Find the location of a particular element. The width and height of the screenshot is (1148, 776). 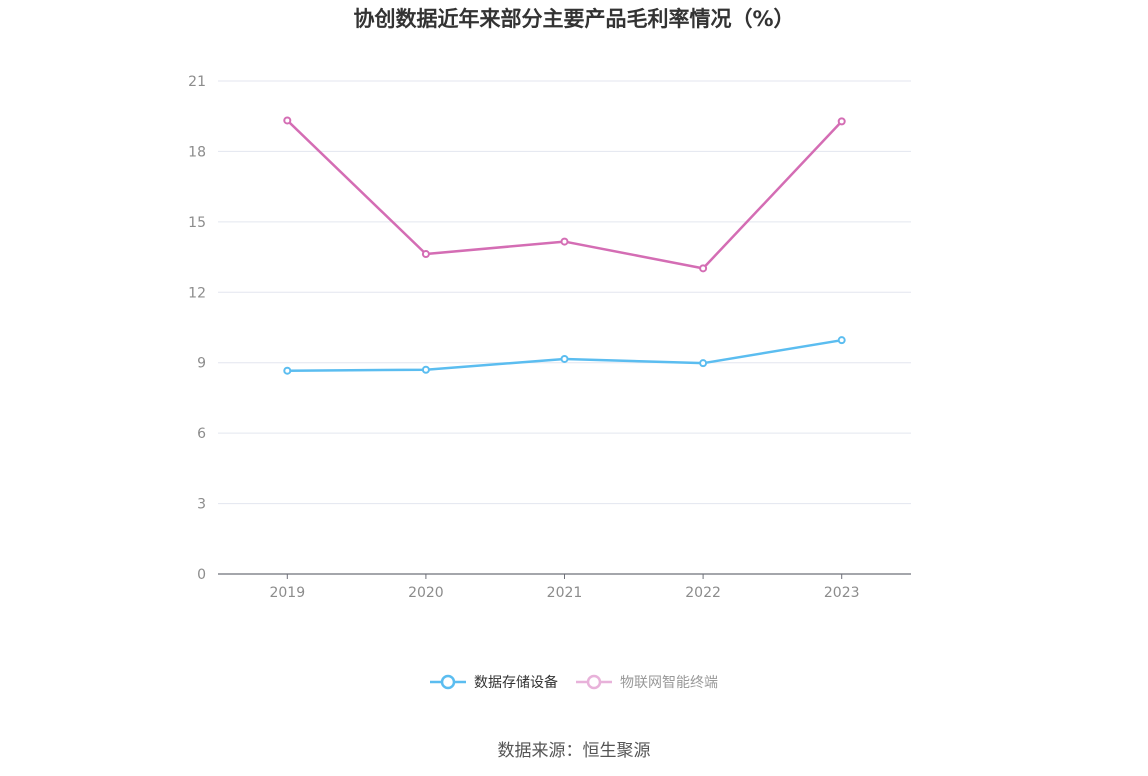

y-tick-label: 3 is located at coordinates (201, 505).